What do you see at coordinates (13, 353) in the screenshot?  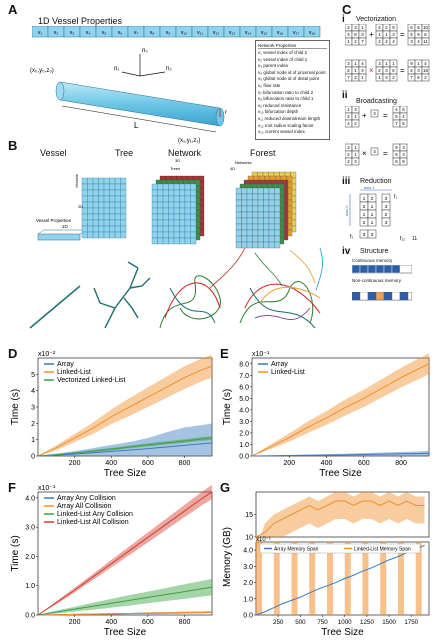 I see `panel-d-label: D` at bounding box center [13, 353].